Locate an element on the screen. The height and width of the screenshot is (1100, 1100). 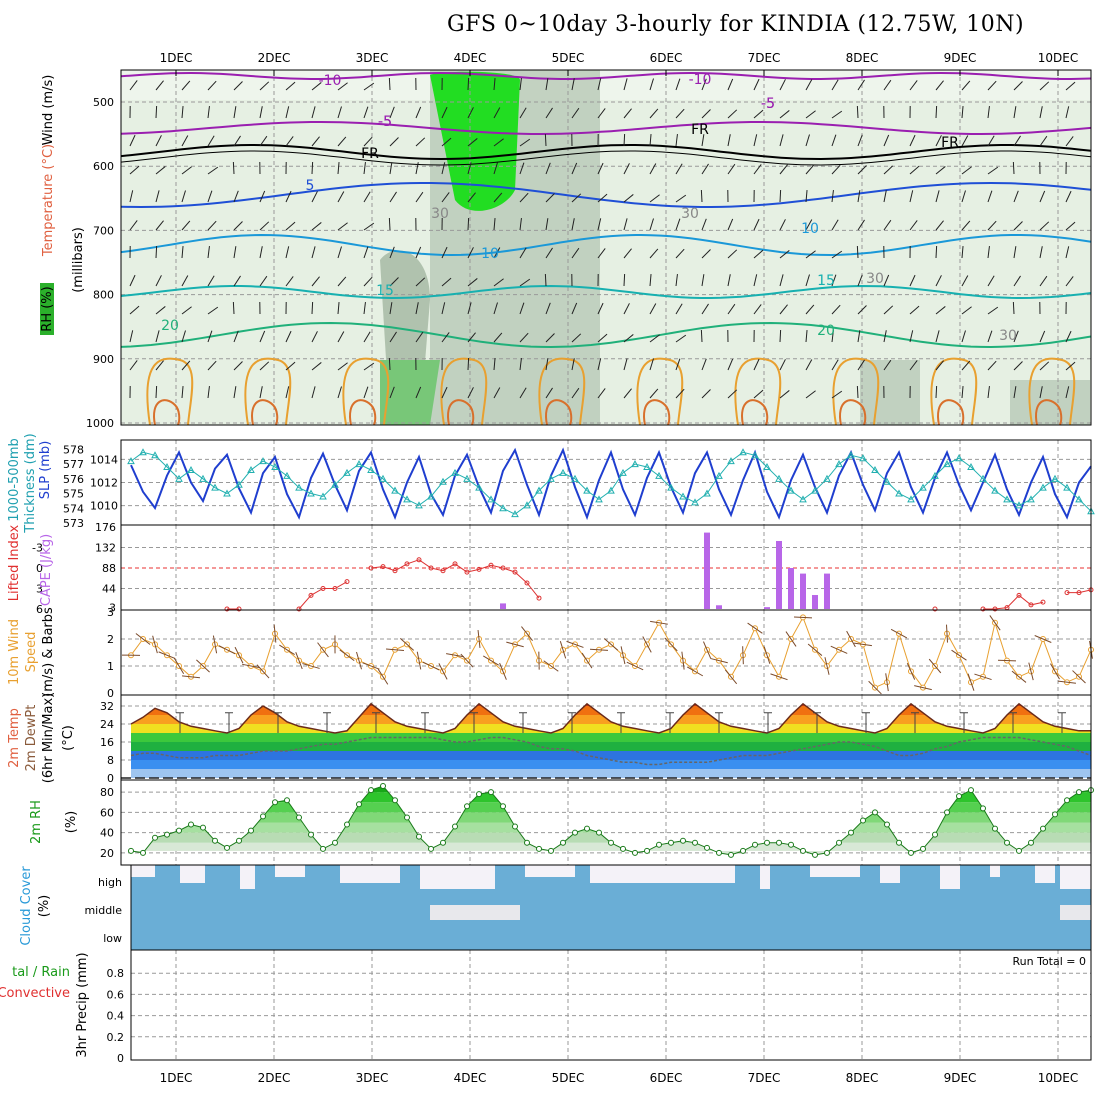
lifted-index-tick: 6 is located at coordinates (39, 609).